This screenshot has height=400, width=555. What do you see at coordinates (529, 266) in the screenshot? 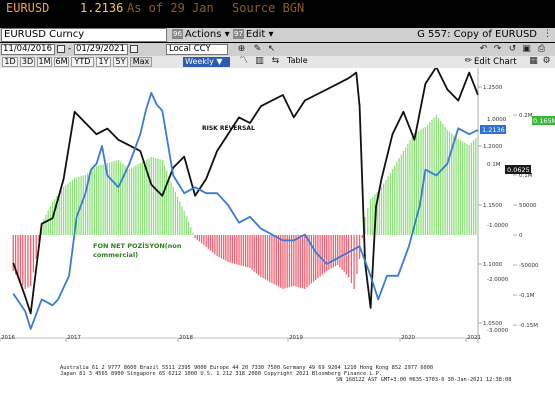
I see `million-tick-label: -50000` at bounding box center [529, 266].